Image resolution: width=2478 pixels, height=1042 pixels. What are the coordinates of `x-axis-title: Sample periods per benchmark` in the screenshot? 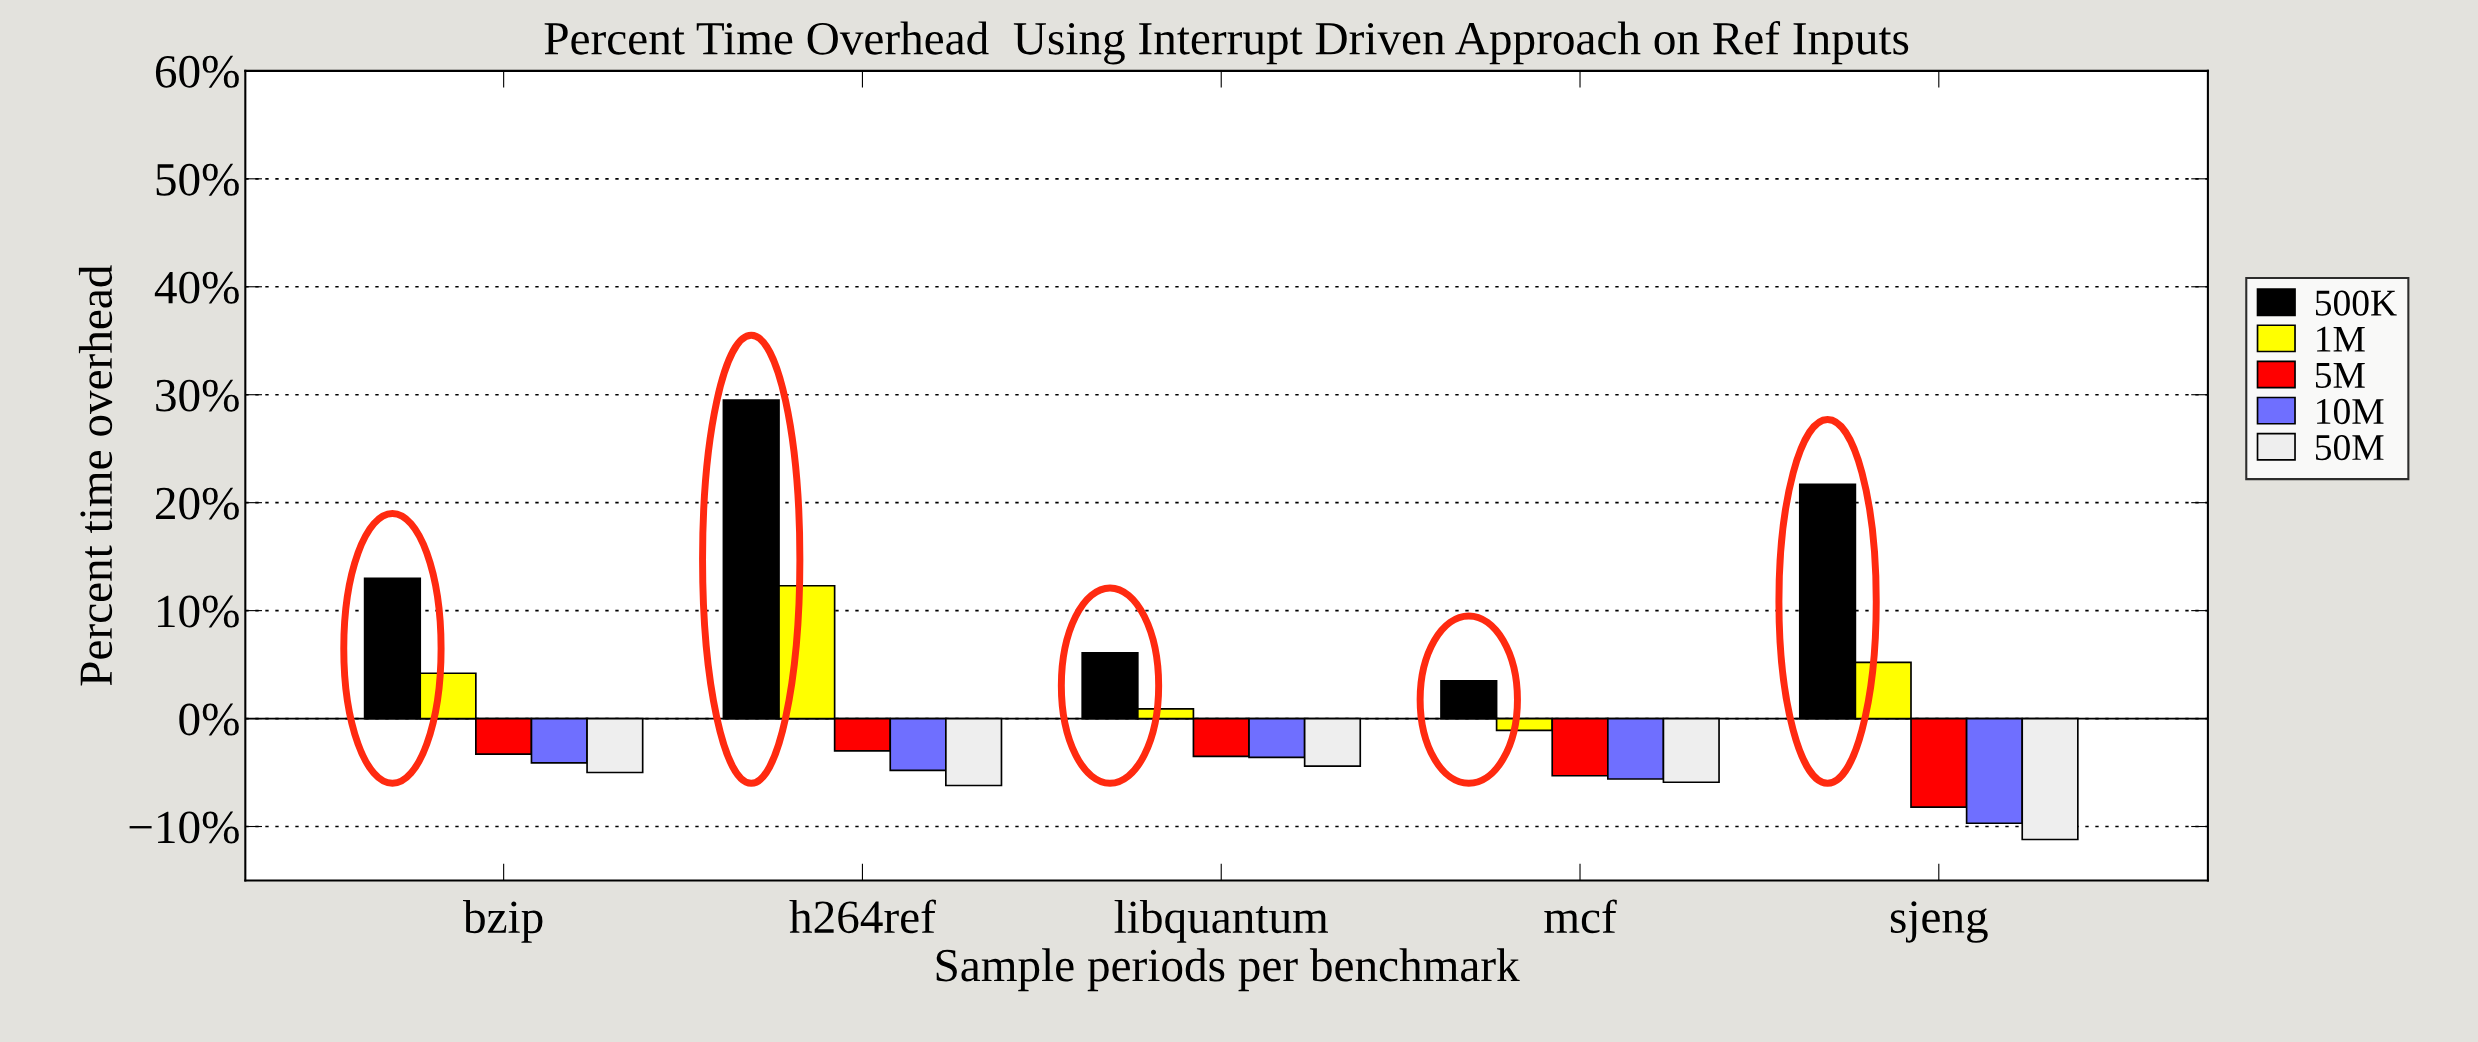 It's located at (1228, 970).